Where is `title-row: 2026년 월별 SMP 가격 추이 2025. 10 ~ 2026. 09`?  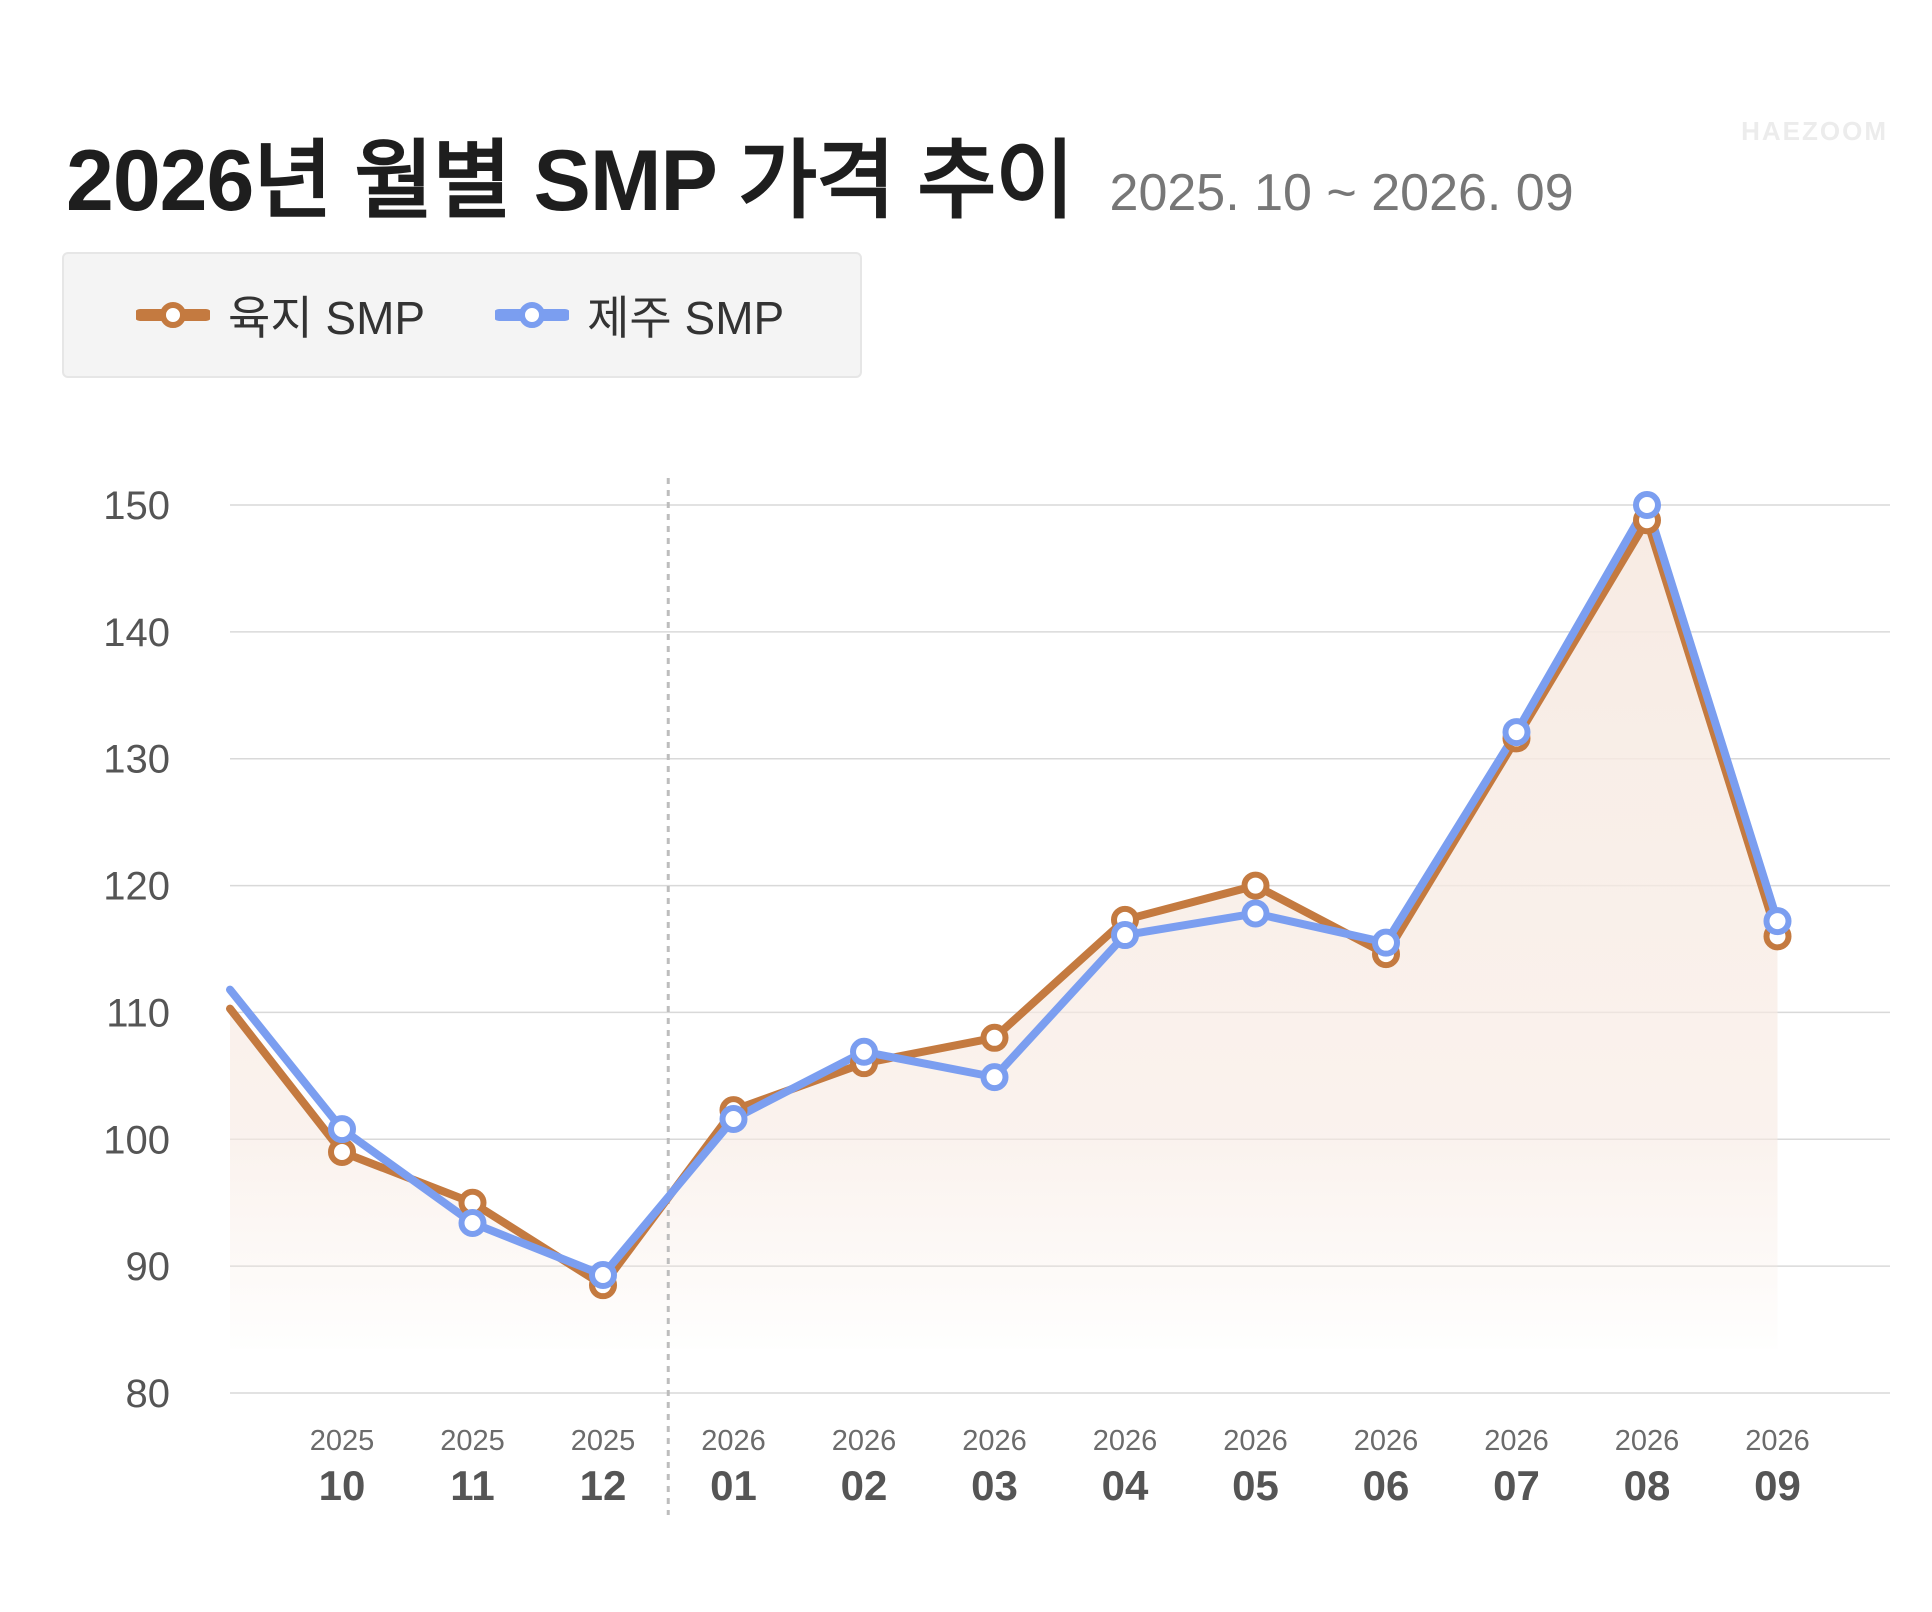
title-row: 2026년 월별 SMP 가격 추이 2025. 10 ~ 2026. 09 is located at coordinates (820, 172).